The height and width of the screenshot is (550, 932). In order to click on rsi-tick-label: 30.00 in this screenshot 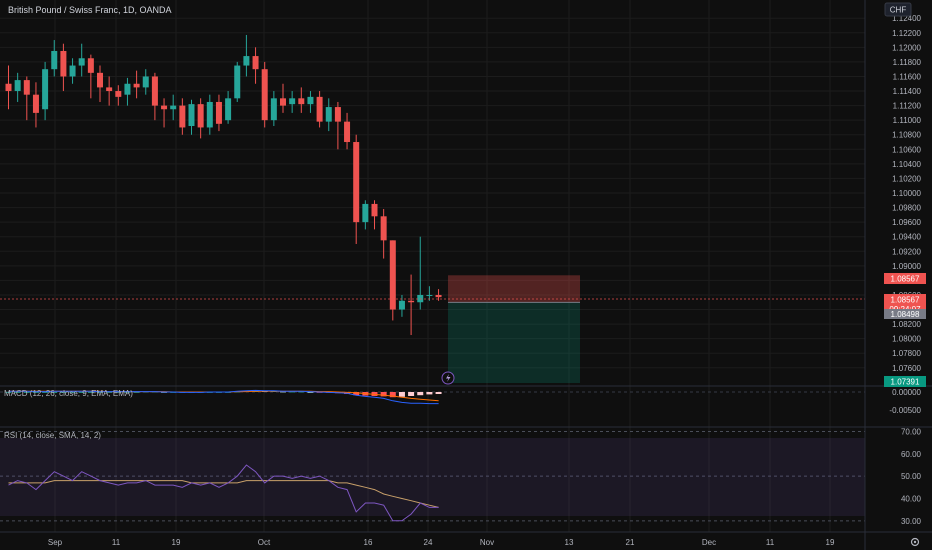, I will do `click(911, 521)`.